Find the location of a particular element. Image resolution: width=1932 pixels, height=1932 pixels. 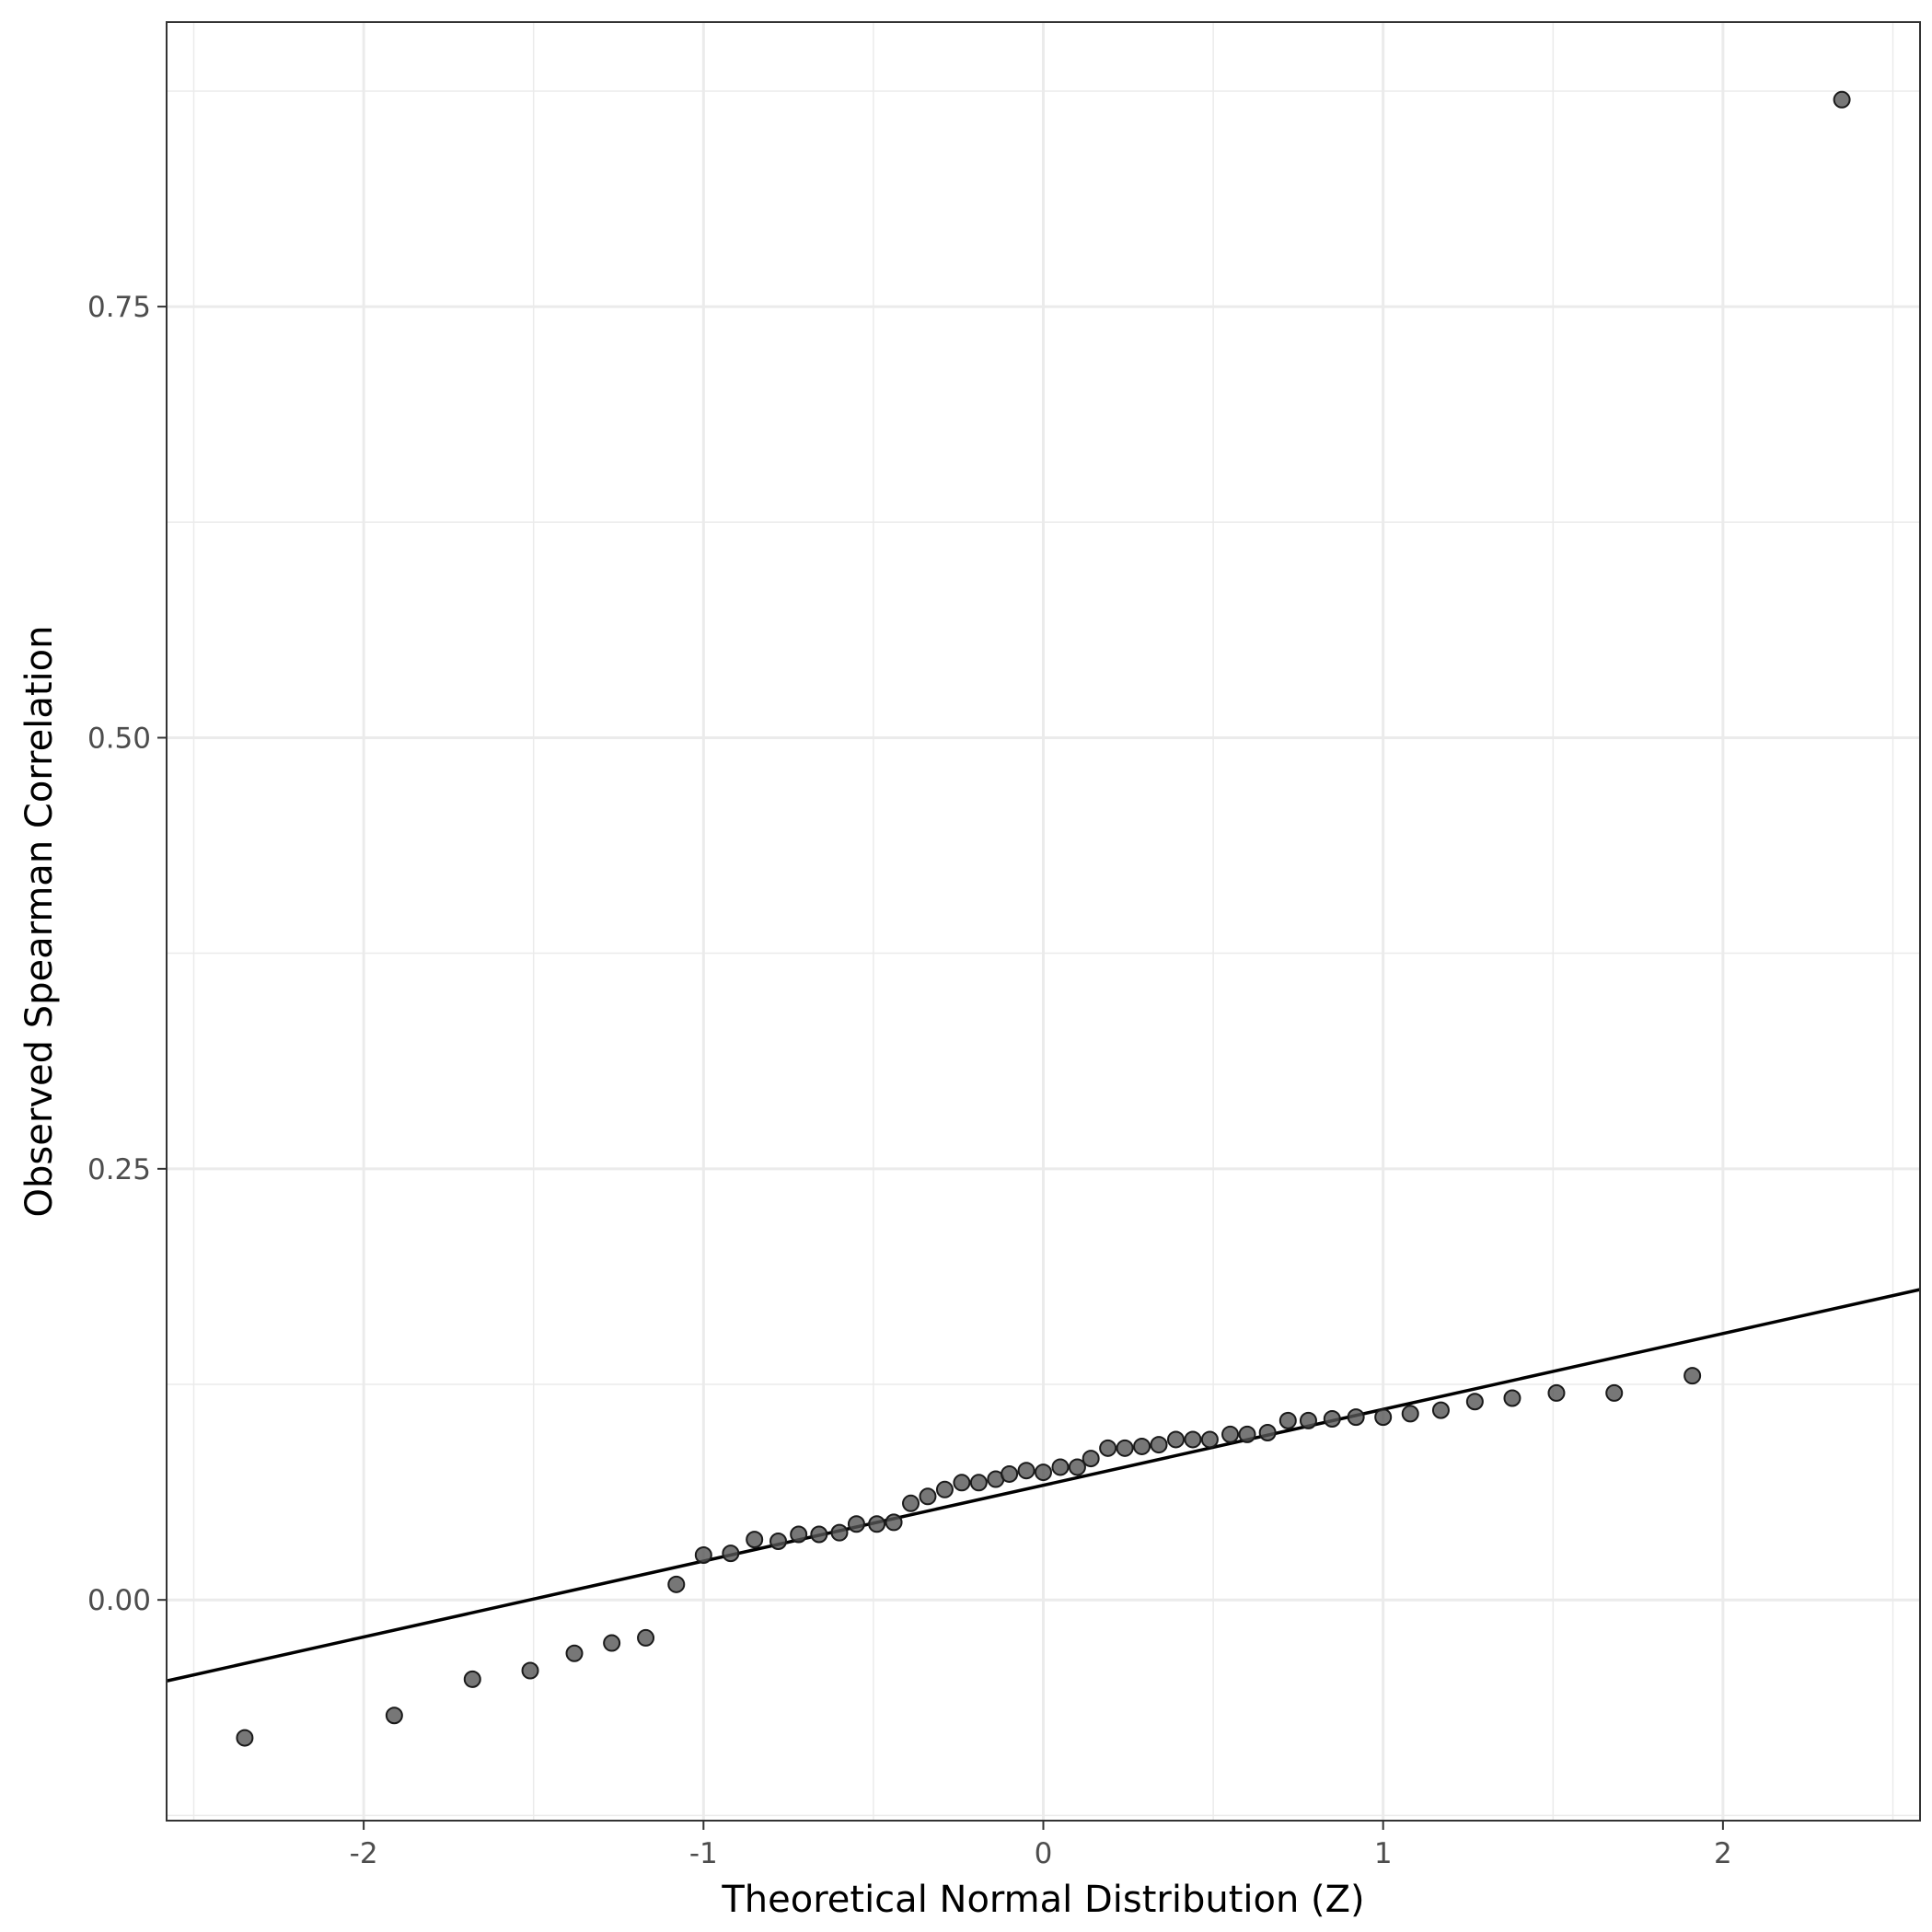

x-tick-label: -2 is located at coordinates (364, 1854).